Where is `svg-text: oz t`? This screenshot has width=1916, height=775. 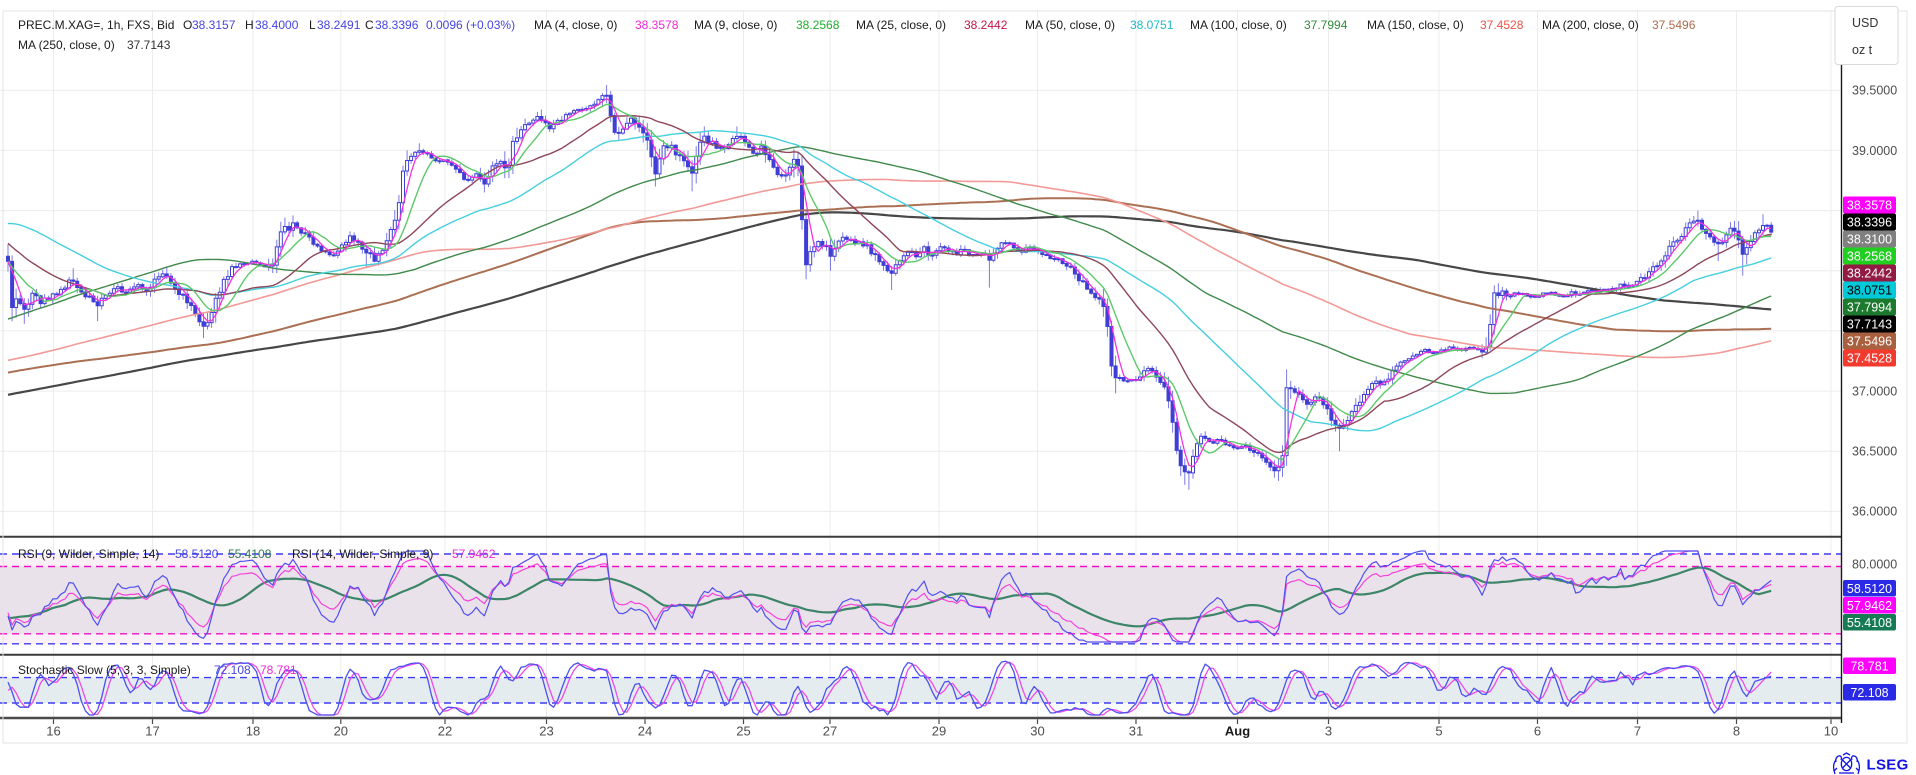
svg-text: oz t is located at coordinates (1862, 50).